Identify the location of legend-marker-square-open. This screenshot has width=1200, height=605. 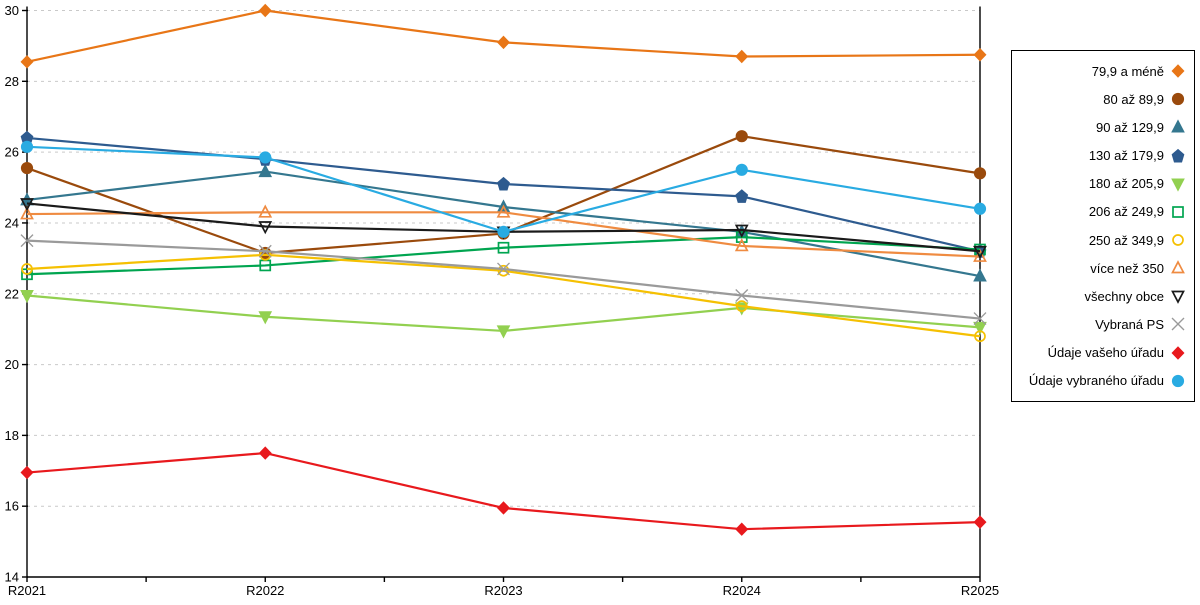
(1178, 212).